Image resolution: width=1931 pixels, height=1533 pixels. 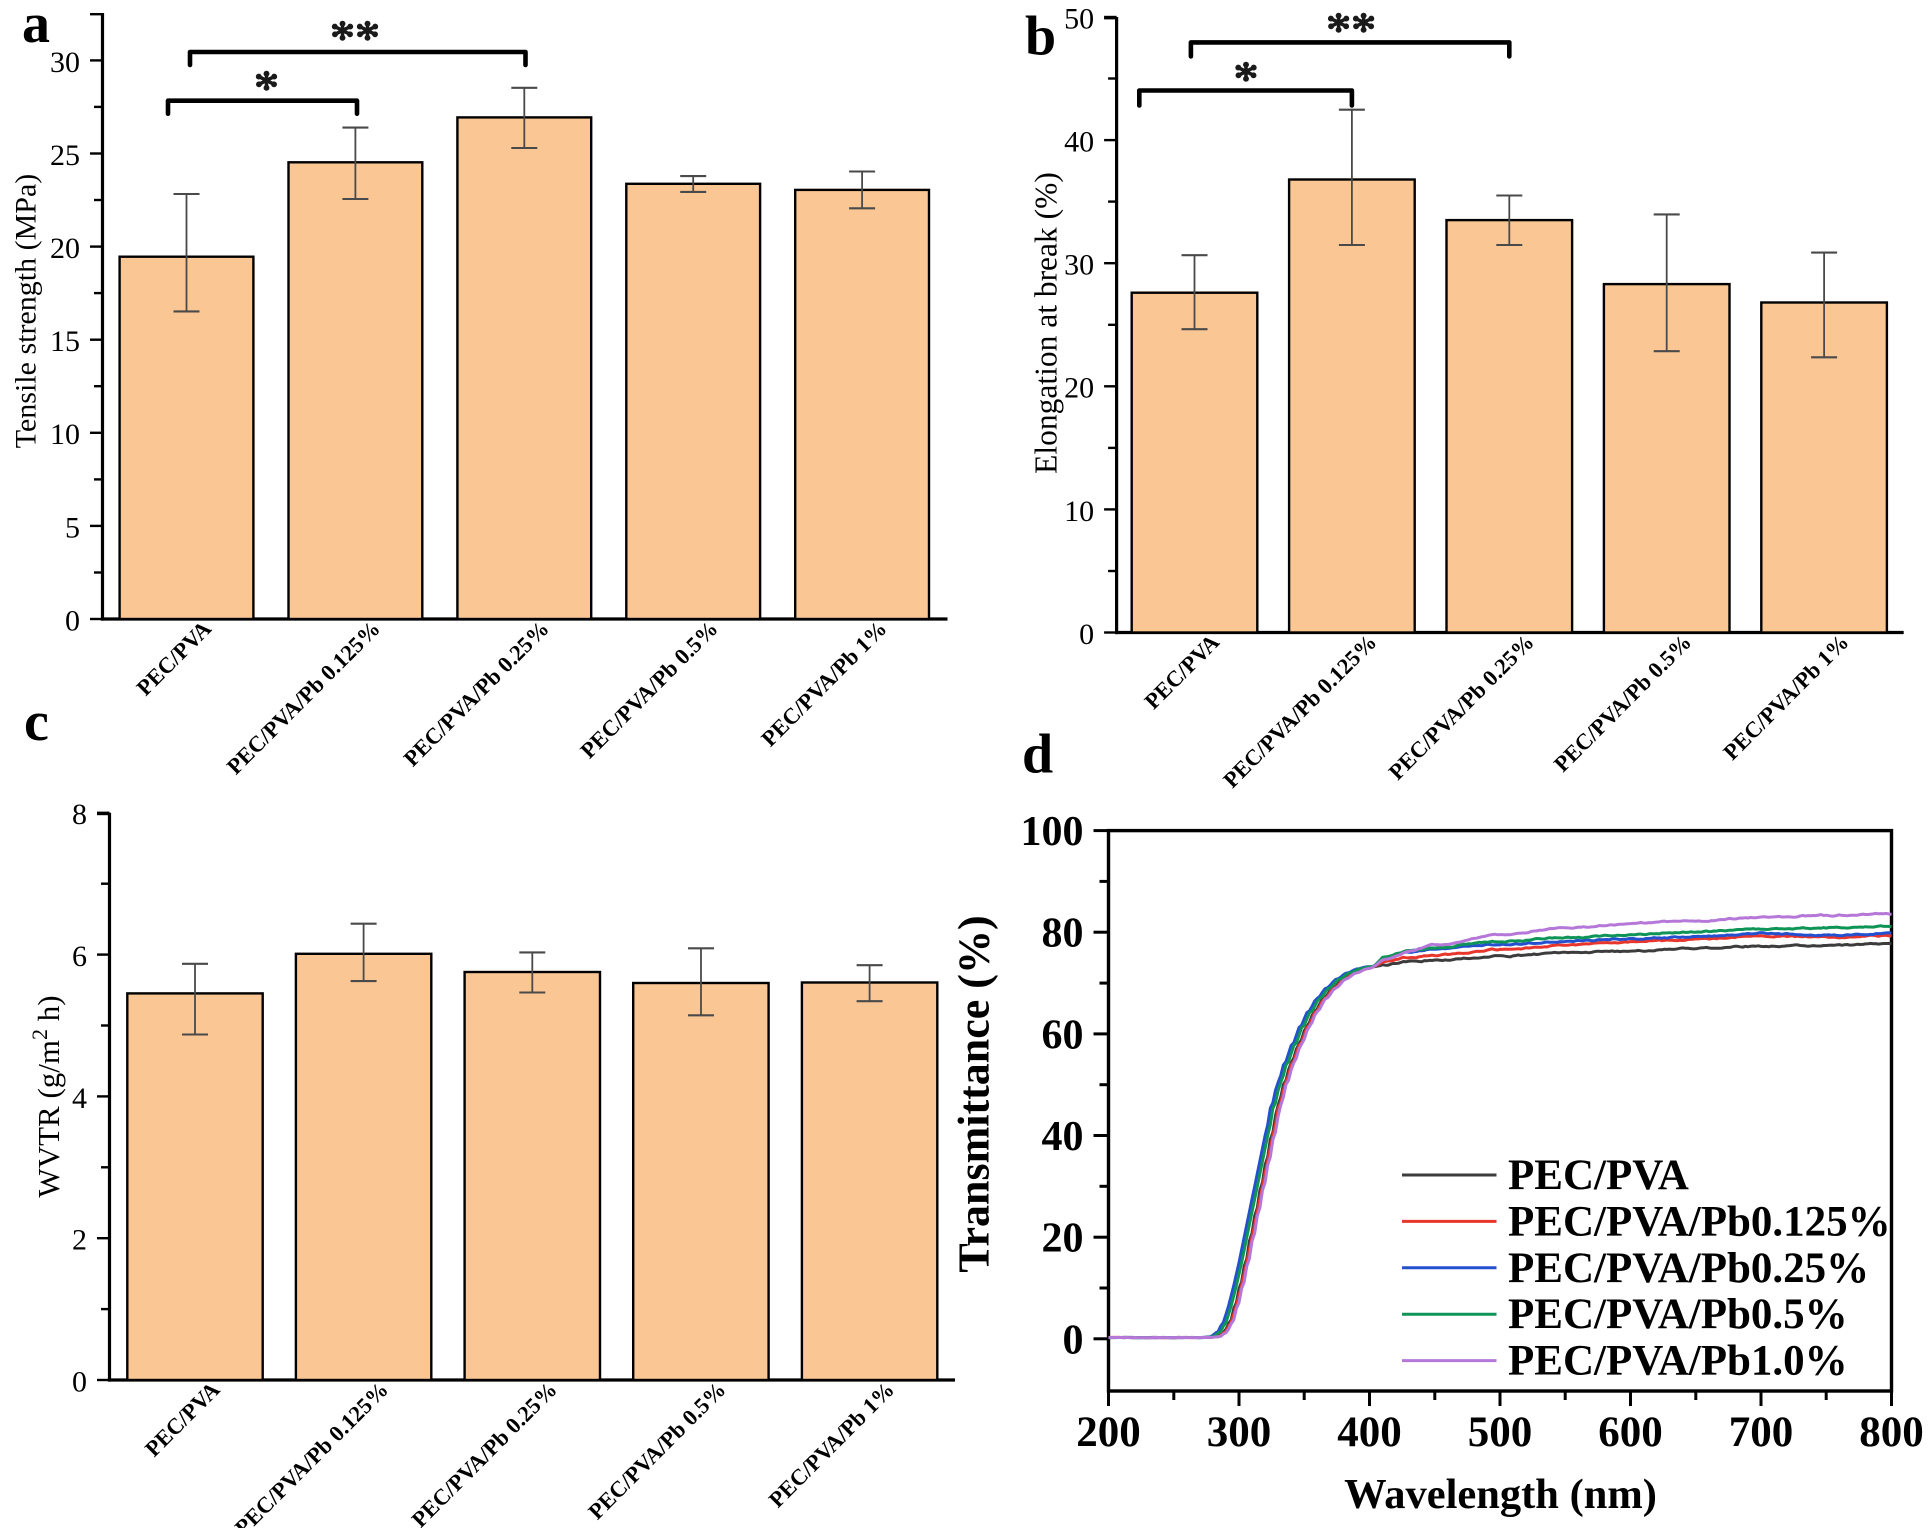 What do you see at coordinates (79, 956) in the screenshot?
I see `svg-text: 6` at bounding box center [79, 956].